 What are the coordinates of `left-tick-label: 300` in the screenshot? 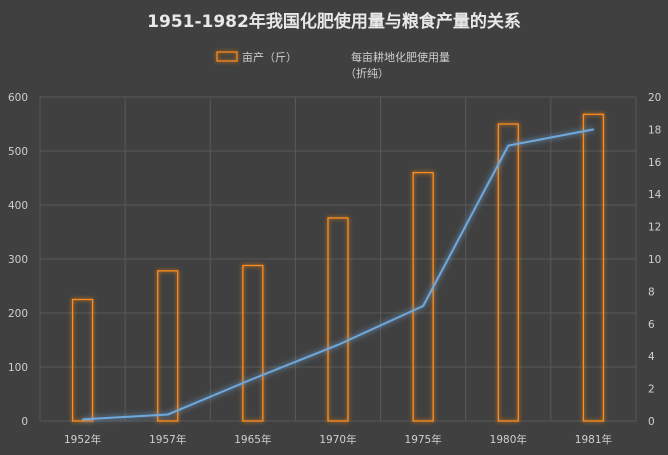 It's located at (18, 260).